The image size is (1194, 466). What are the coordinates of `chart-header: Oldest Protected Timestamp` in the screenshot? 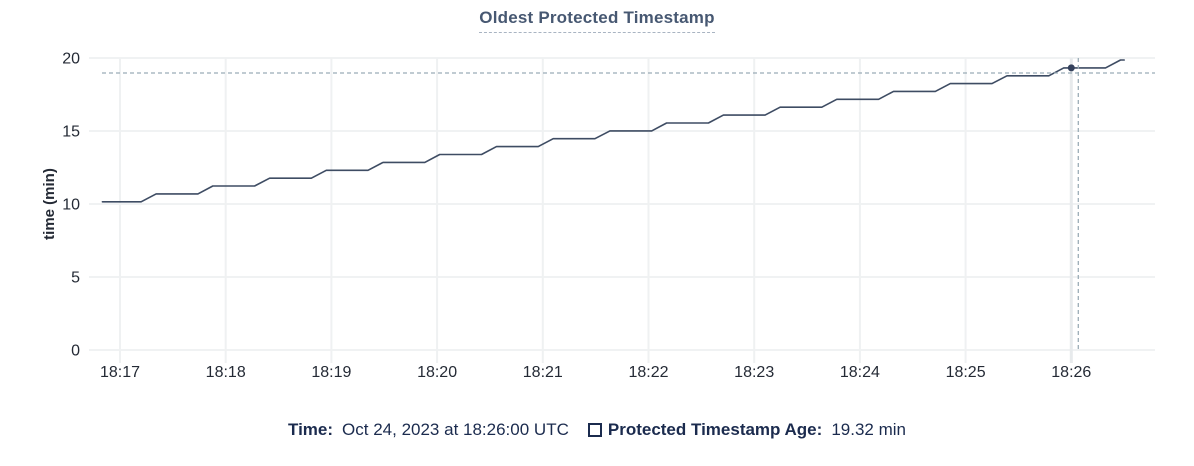 It's located at (597, 20).